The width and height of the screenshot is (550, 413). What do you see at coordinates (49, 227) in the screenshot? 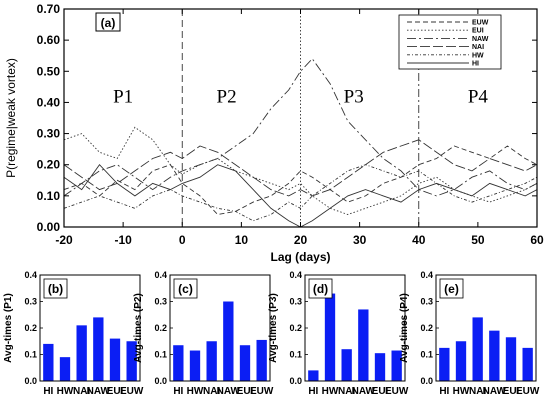
I see `y-tick-label: 0.00` at bounding box center [49, 227].